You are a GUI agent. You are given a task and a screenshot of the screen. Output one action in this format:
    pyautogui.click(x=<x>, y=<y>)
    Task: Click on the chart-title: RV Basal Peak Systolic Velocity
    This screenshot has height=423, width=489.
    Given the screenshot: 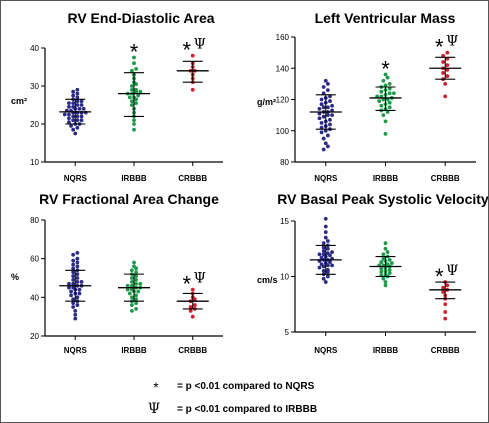 What is the action you would take?
    pyautogui.click(x=382, y=199)
    